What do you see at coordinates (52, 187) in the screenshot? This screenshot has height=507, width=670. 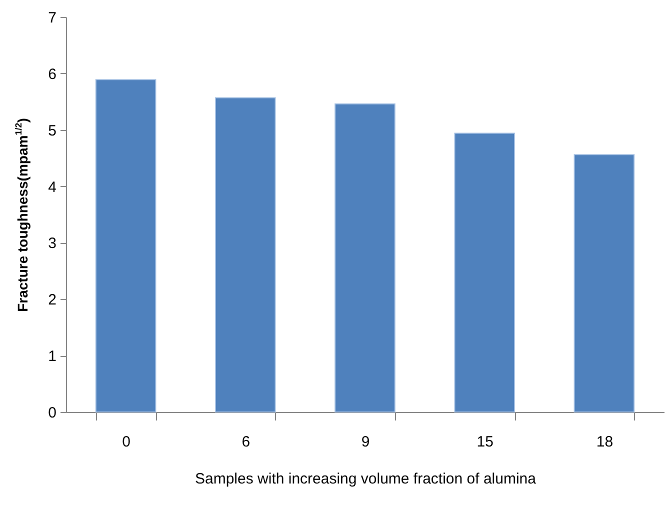 I see `y-tick-label: 4` at bounding box center [52, 187].